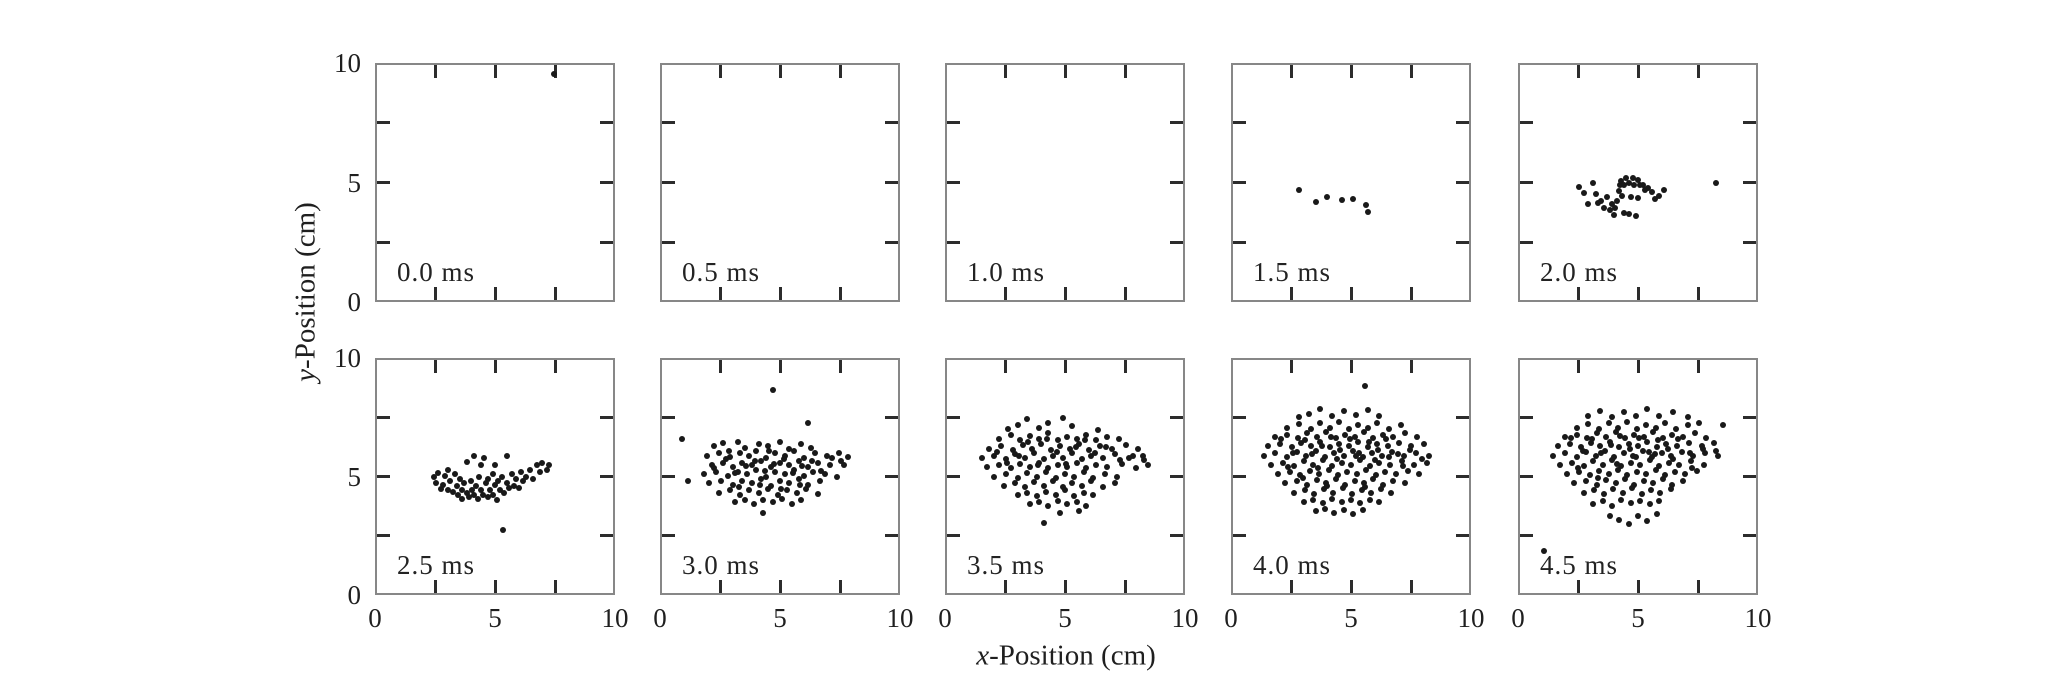  I want to click on panel-time-label: 2.5 ms, so click(436, 565).